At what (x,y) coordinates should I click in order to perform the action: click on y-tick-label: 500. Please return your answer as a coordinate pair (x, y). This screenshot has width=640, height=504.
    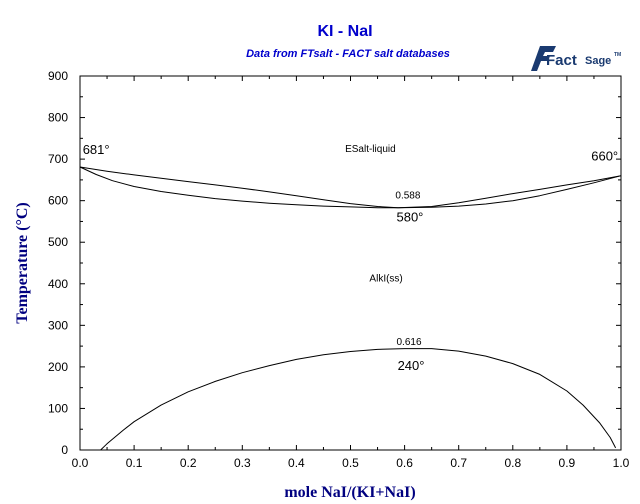
    Looking at the image, I should click on (58, 242).